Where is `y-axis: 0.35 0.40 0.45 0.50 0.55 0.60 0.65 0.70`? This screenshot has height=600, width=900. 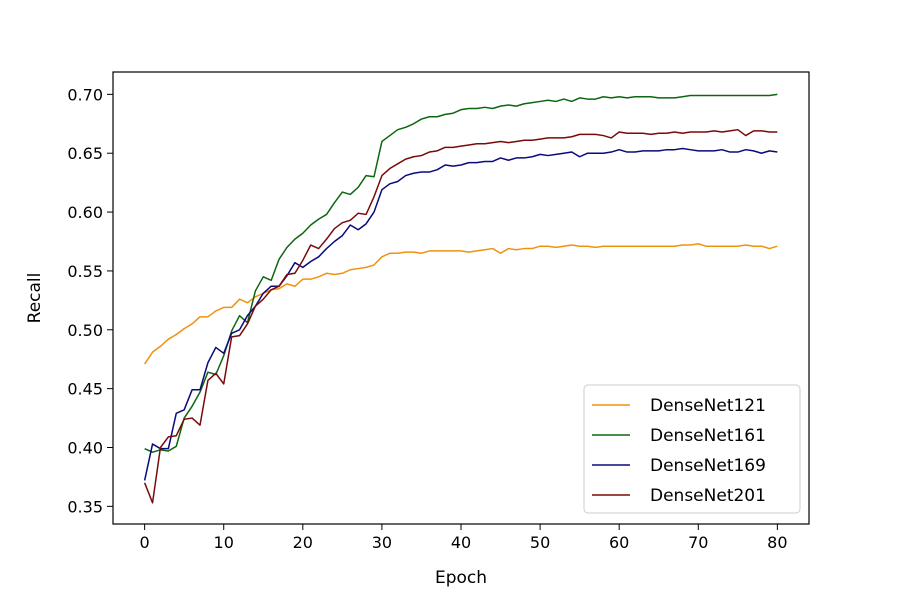
y-axis: 0.35 0.40 0.45 0.50 0.55 0.60 0.65 0.70 is located at coordinates (90, 300).